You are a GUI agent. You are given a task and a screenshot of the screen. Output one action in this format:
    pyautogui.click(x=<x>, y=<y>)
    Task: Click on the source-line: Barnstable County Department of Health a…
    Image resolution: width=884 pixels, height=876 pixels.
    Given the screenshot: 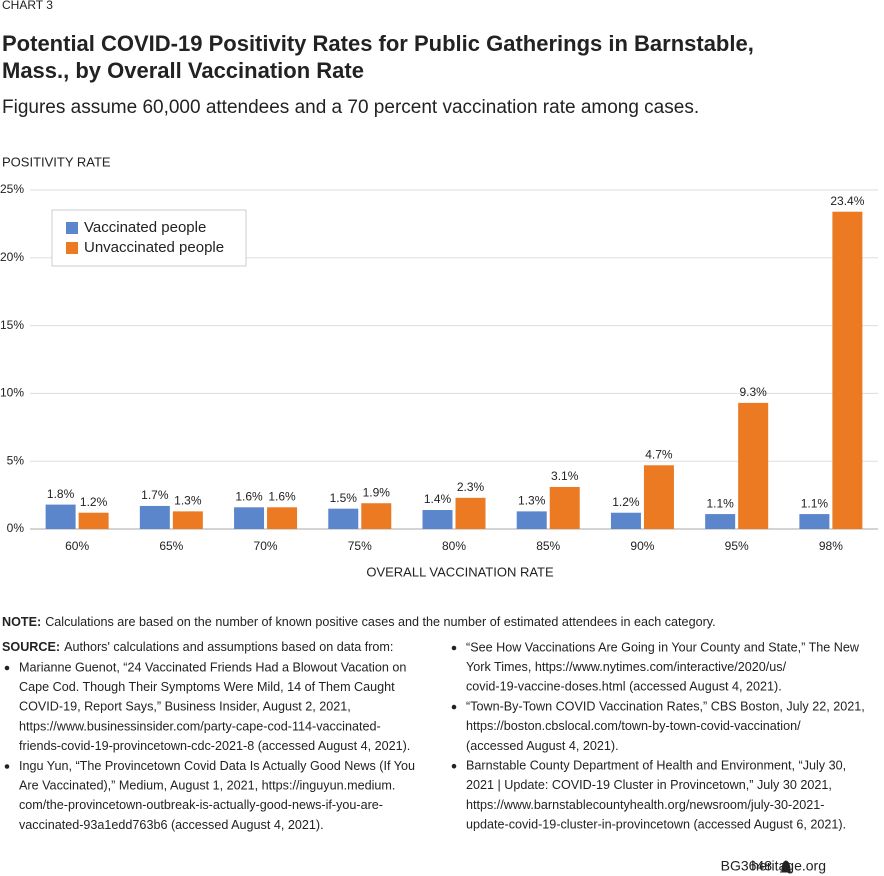 What is the action you would take?
    pyautogui.click(x=656, y=766)
    